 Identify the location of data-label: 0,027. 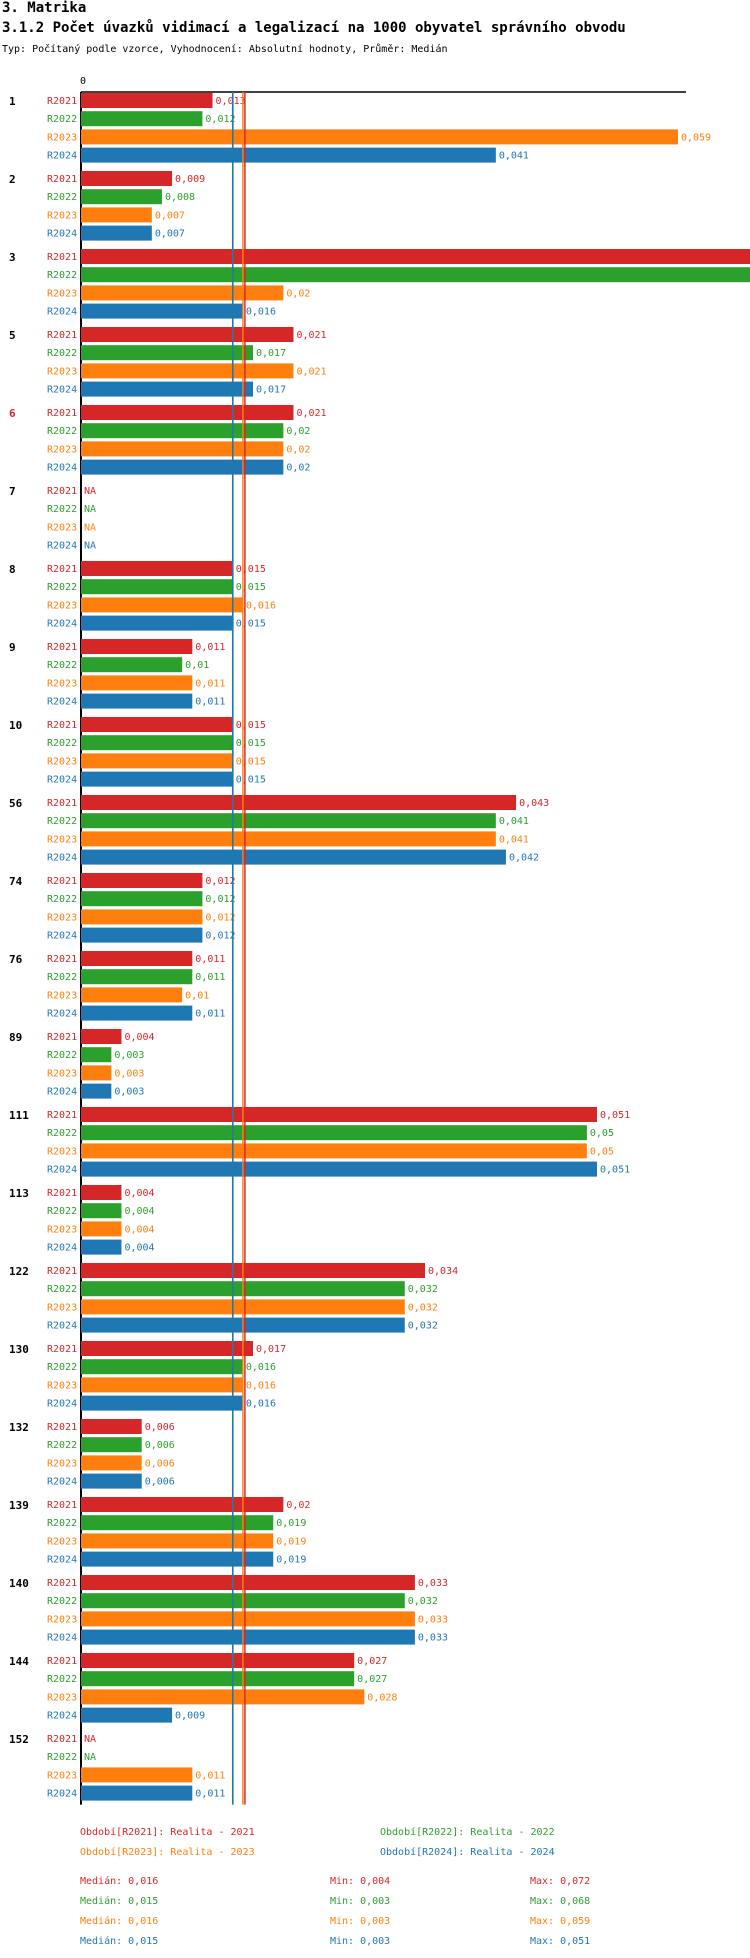
(372, 1679).